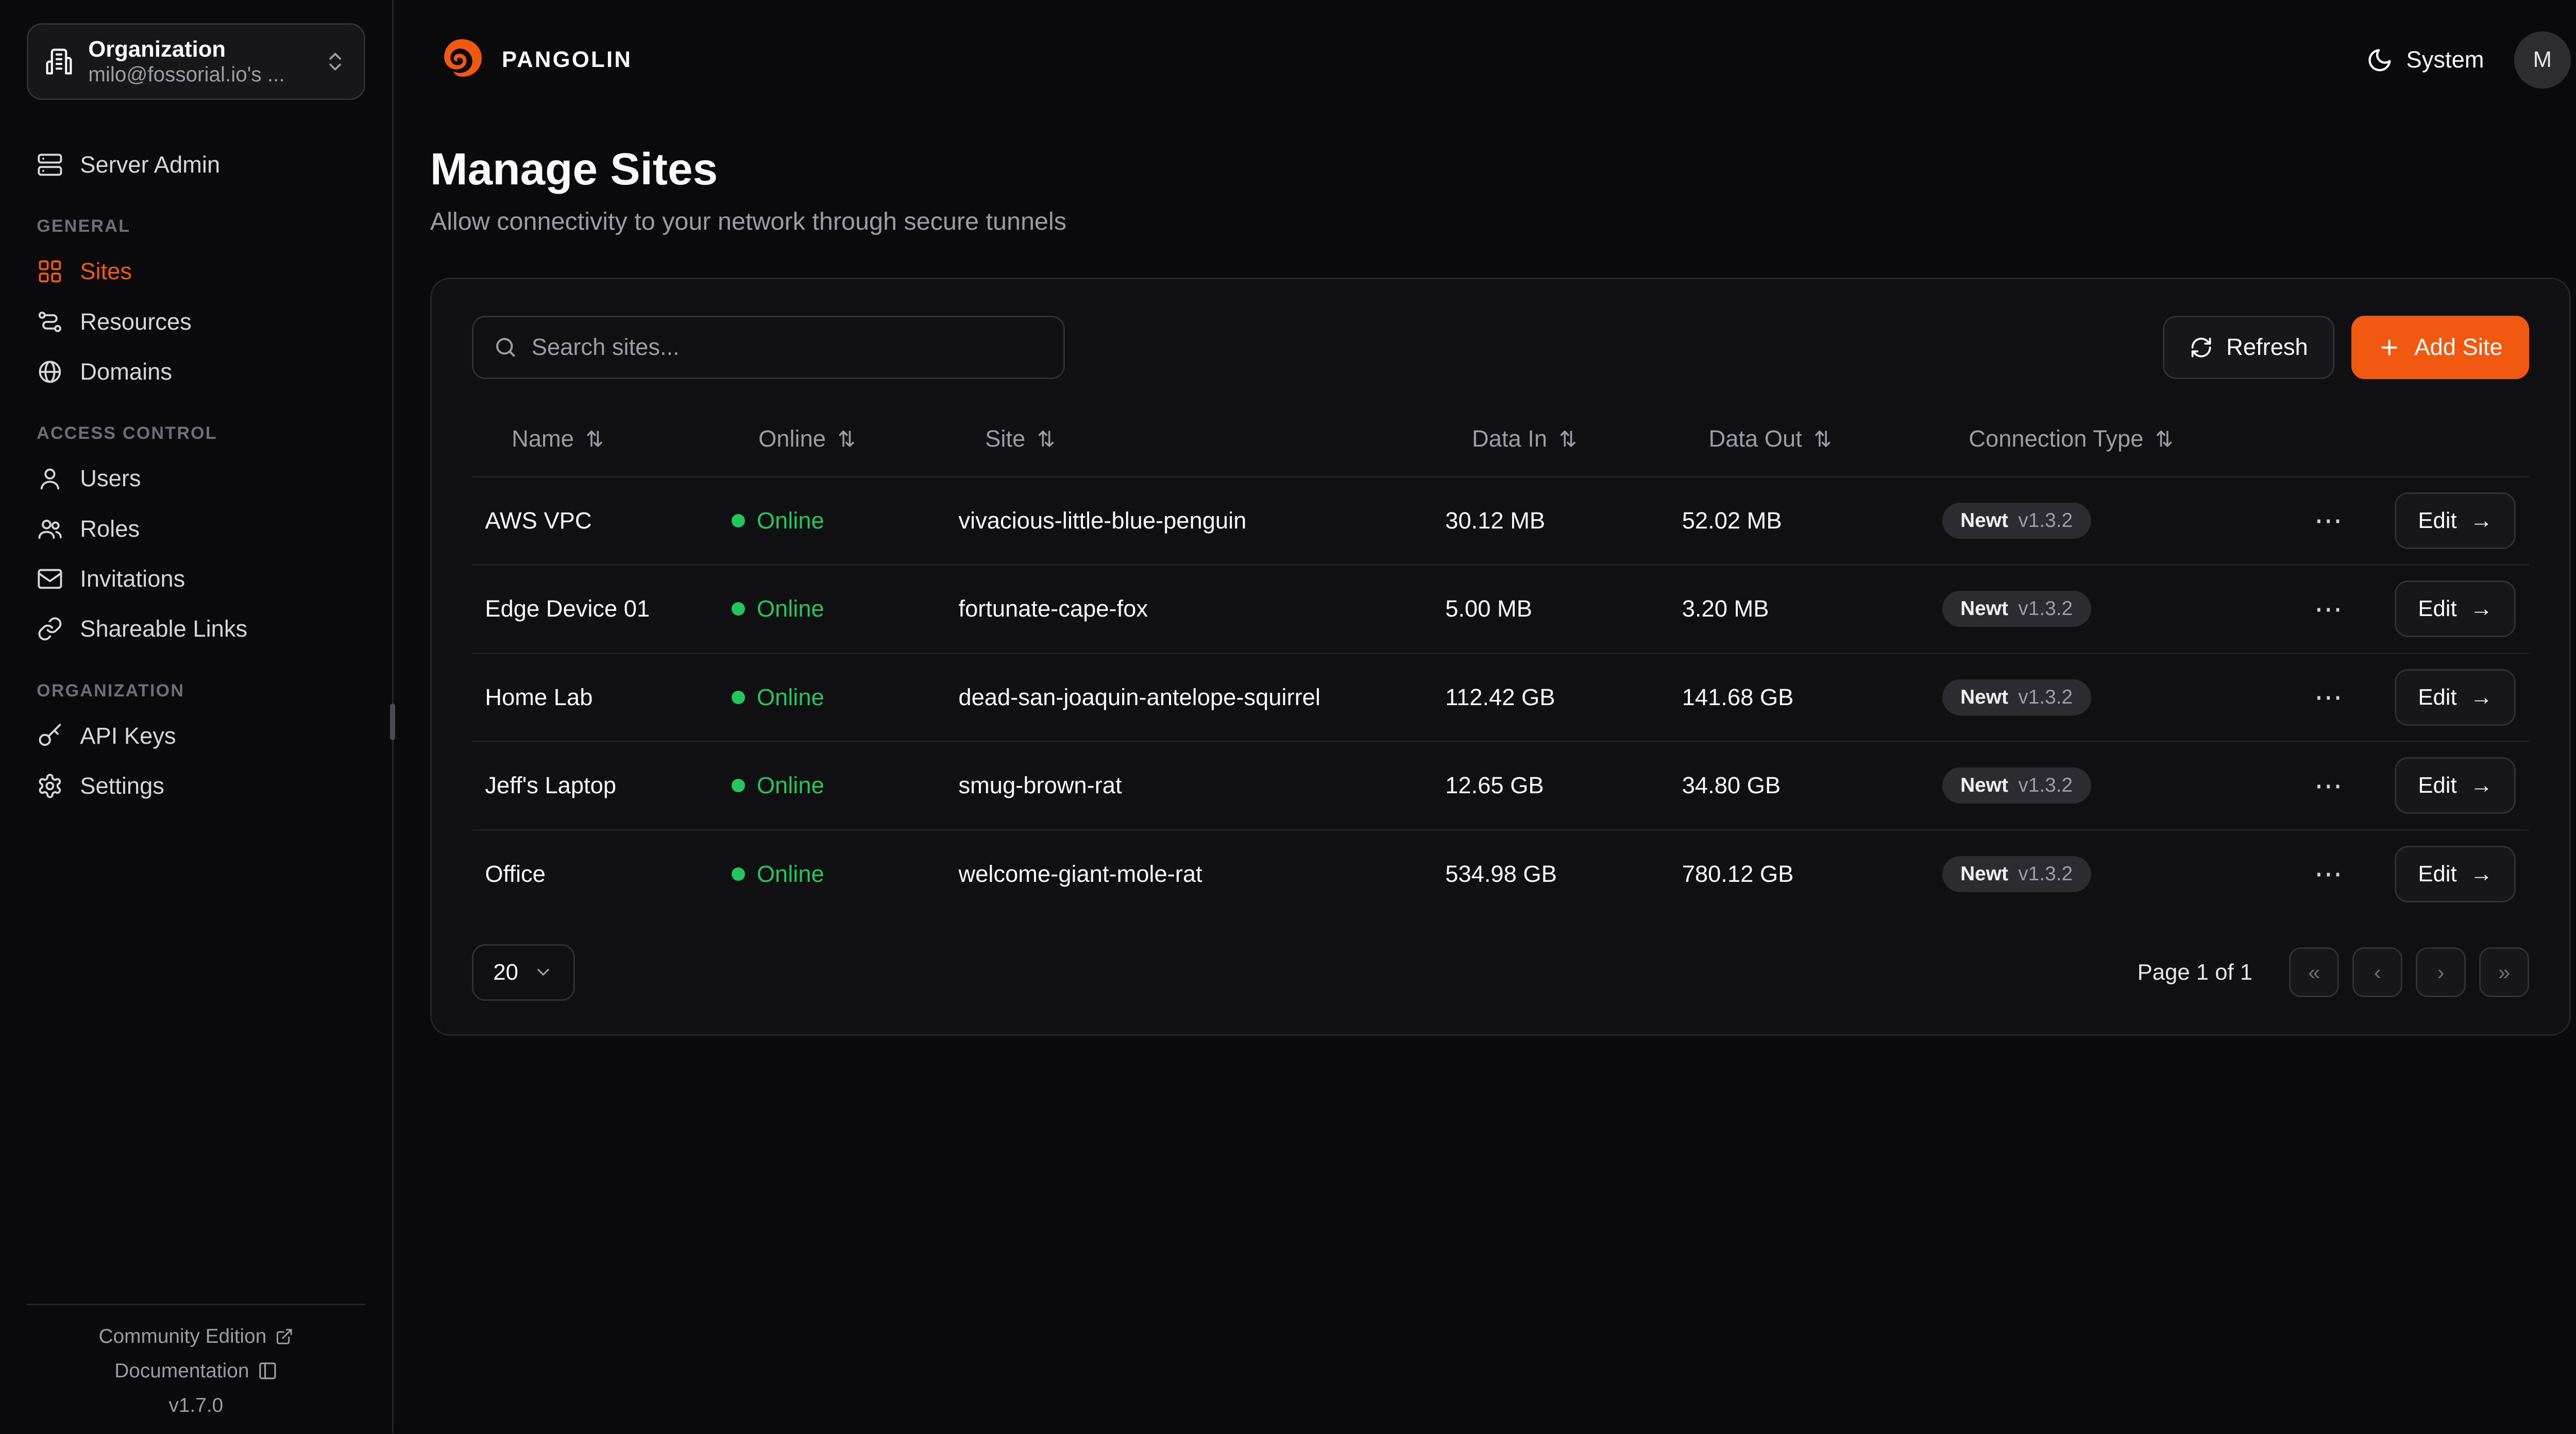 The height and width of the screenshot is (1434, 2576). What do you see at coordinates (1495, 520) in the screenshot?
I see `data-in: 30.12 MB` at bounding box center [1495, 520].